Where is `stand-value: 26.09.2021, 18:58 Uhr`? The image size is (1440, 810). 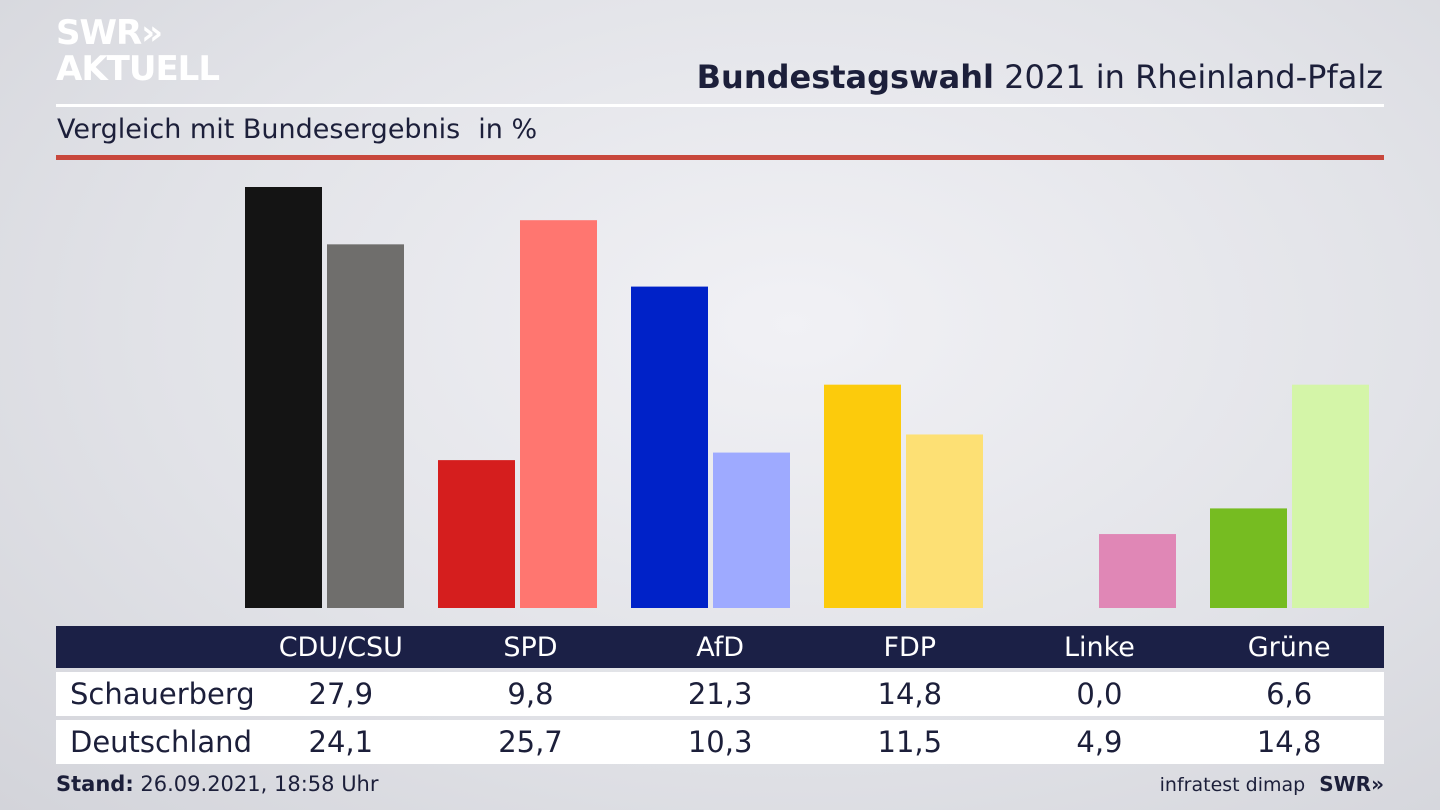 stand-value: 26.09.2021, 18:58 Uhr is located at coordinates (259, 784).